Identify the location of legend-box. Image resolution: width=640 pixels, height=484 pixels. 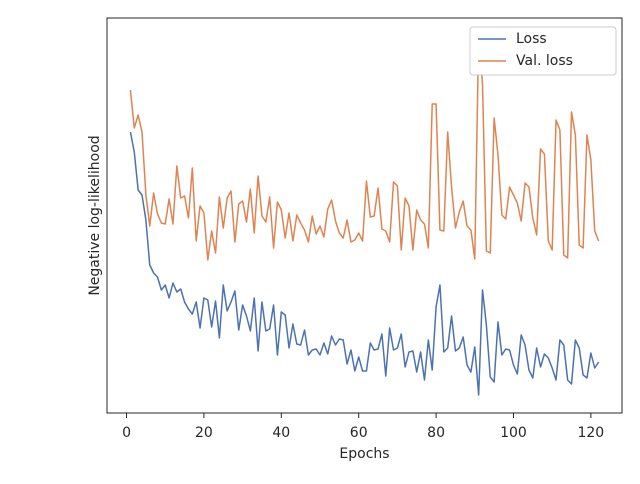
(543, 51).